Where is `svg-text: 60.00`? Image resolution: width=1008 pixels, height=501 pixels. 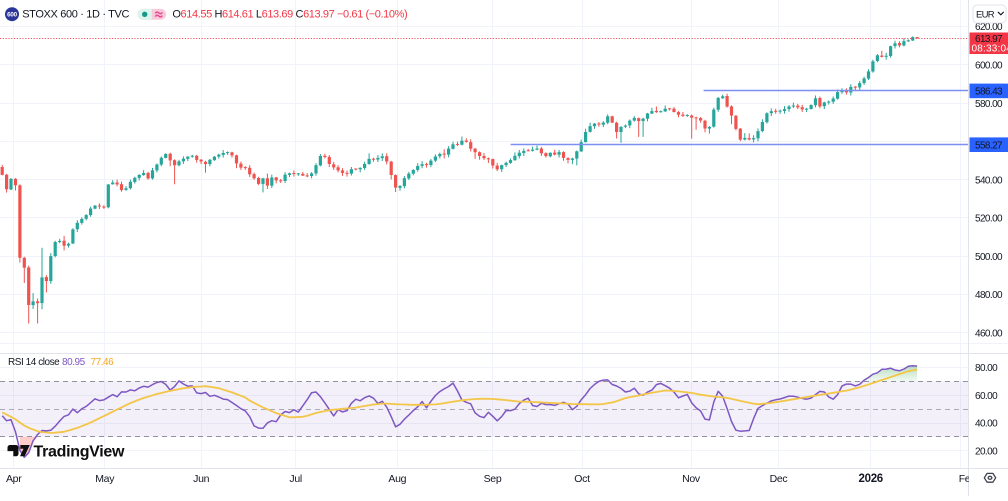 svg-text: 60.00 is located at coordinates (986, 396).